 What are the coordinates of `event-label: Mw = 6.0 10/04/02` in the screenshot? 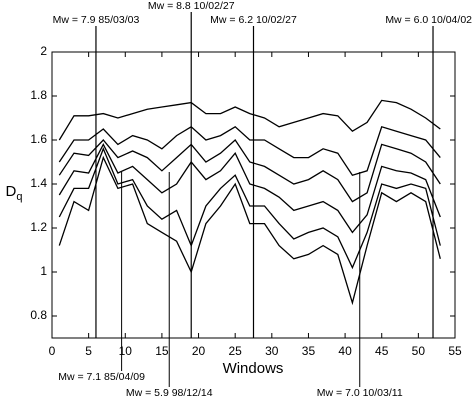 It's located at (428, 20).